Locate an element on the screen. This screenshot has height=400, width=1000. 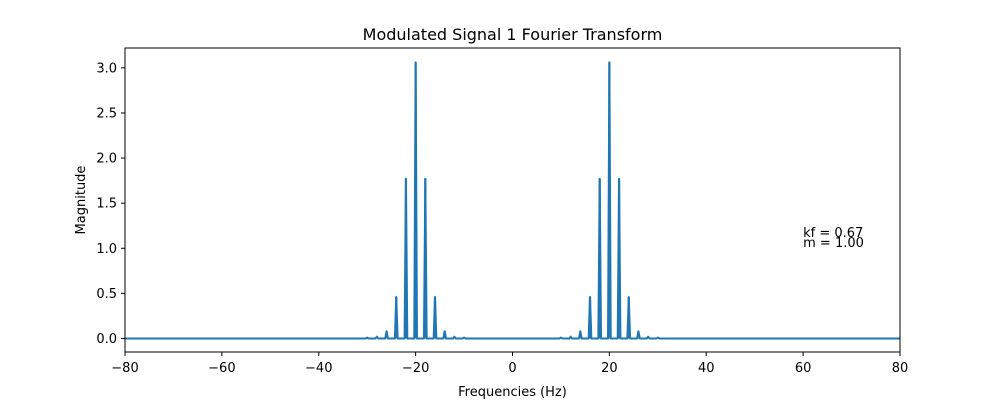
y-tick-label: 1.5 is located at coordinates (106, 204).